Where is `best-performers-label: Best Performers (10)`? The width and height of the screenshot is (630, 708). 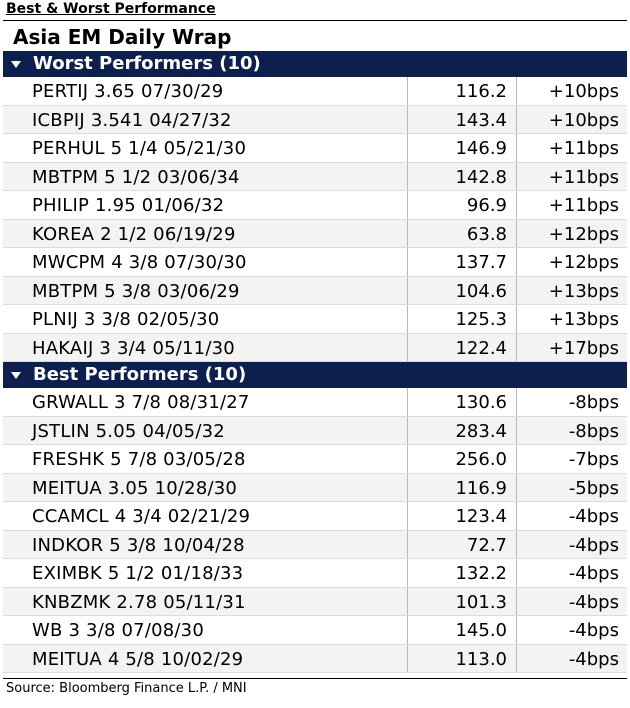
best-performers-label: Best Performers (10) is located at coordinates (140, 374).